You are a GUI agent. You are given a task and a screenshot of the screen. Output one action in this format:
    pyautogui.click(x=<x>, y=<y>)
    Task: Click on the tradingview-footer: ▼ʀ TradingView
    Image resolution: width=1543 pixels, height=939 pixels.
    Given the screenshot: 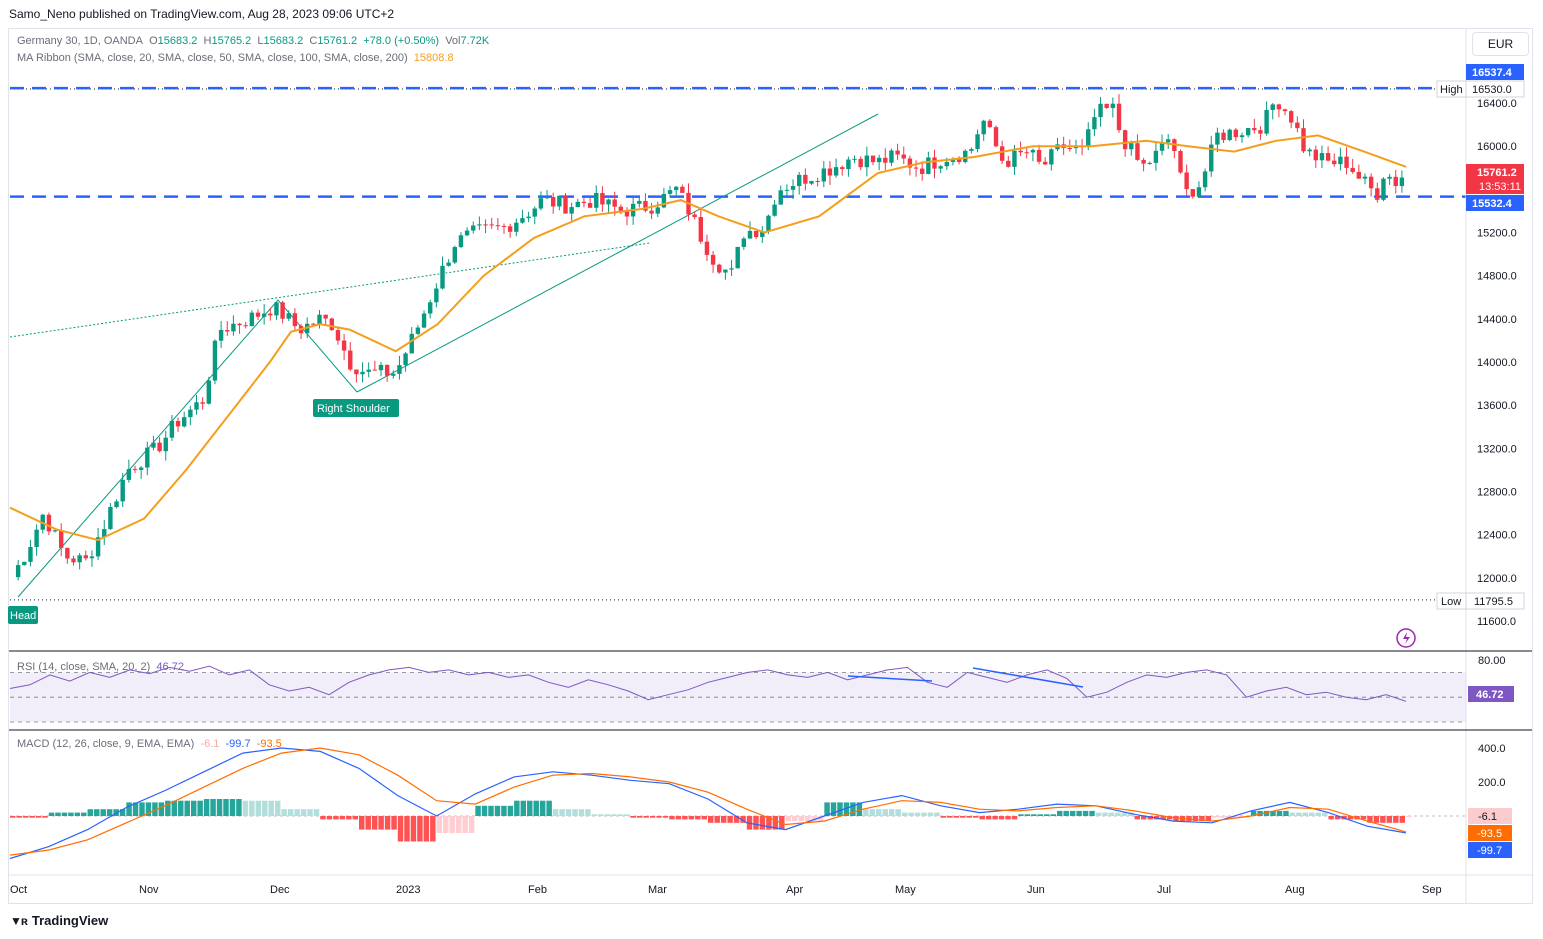 What is the action you would take?
    pyautogui.click(x=59, y=920)
    